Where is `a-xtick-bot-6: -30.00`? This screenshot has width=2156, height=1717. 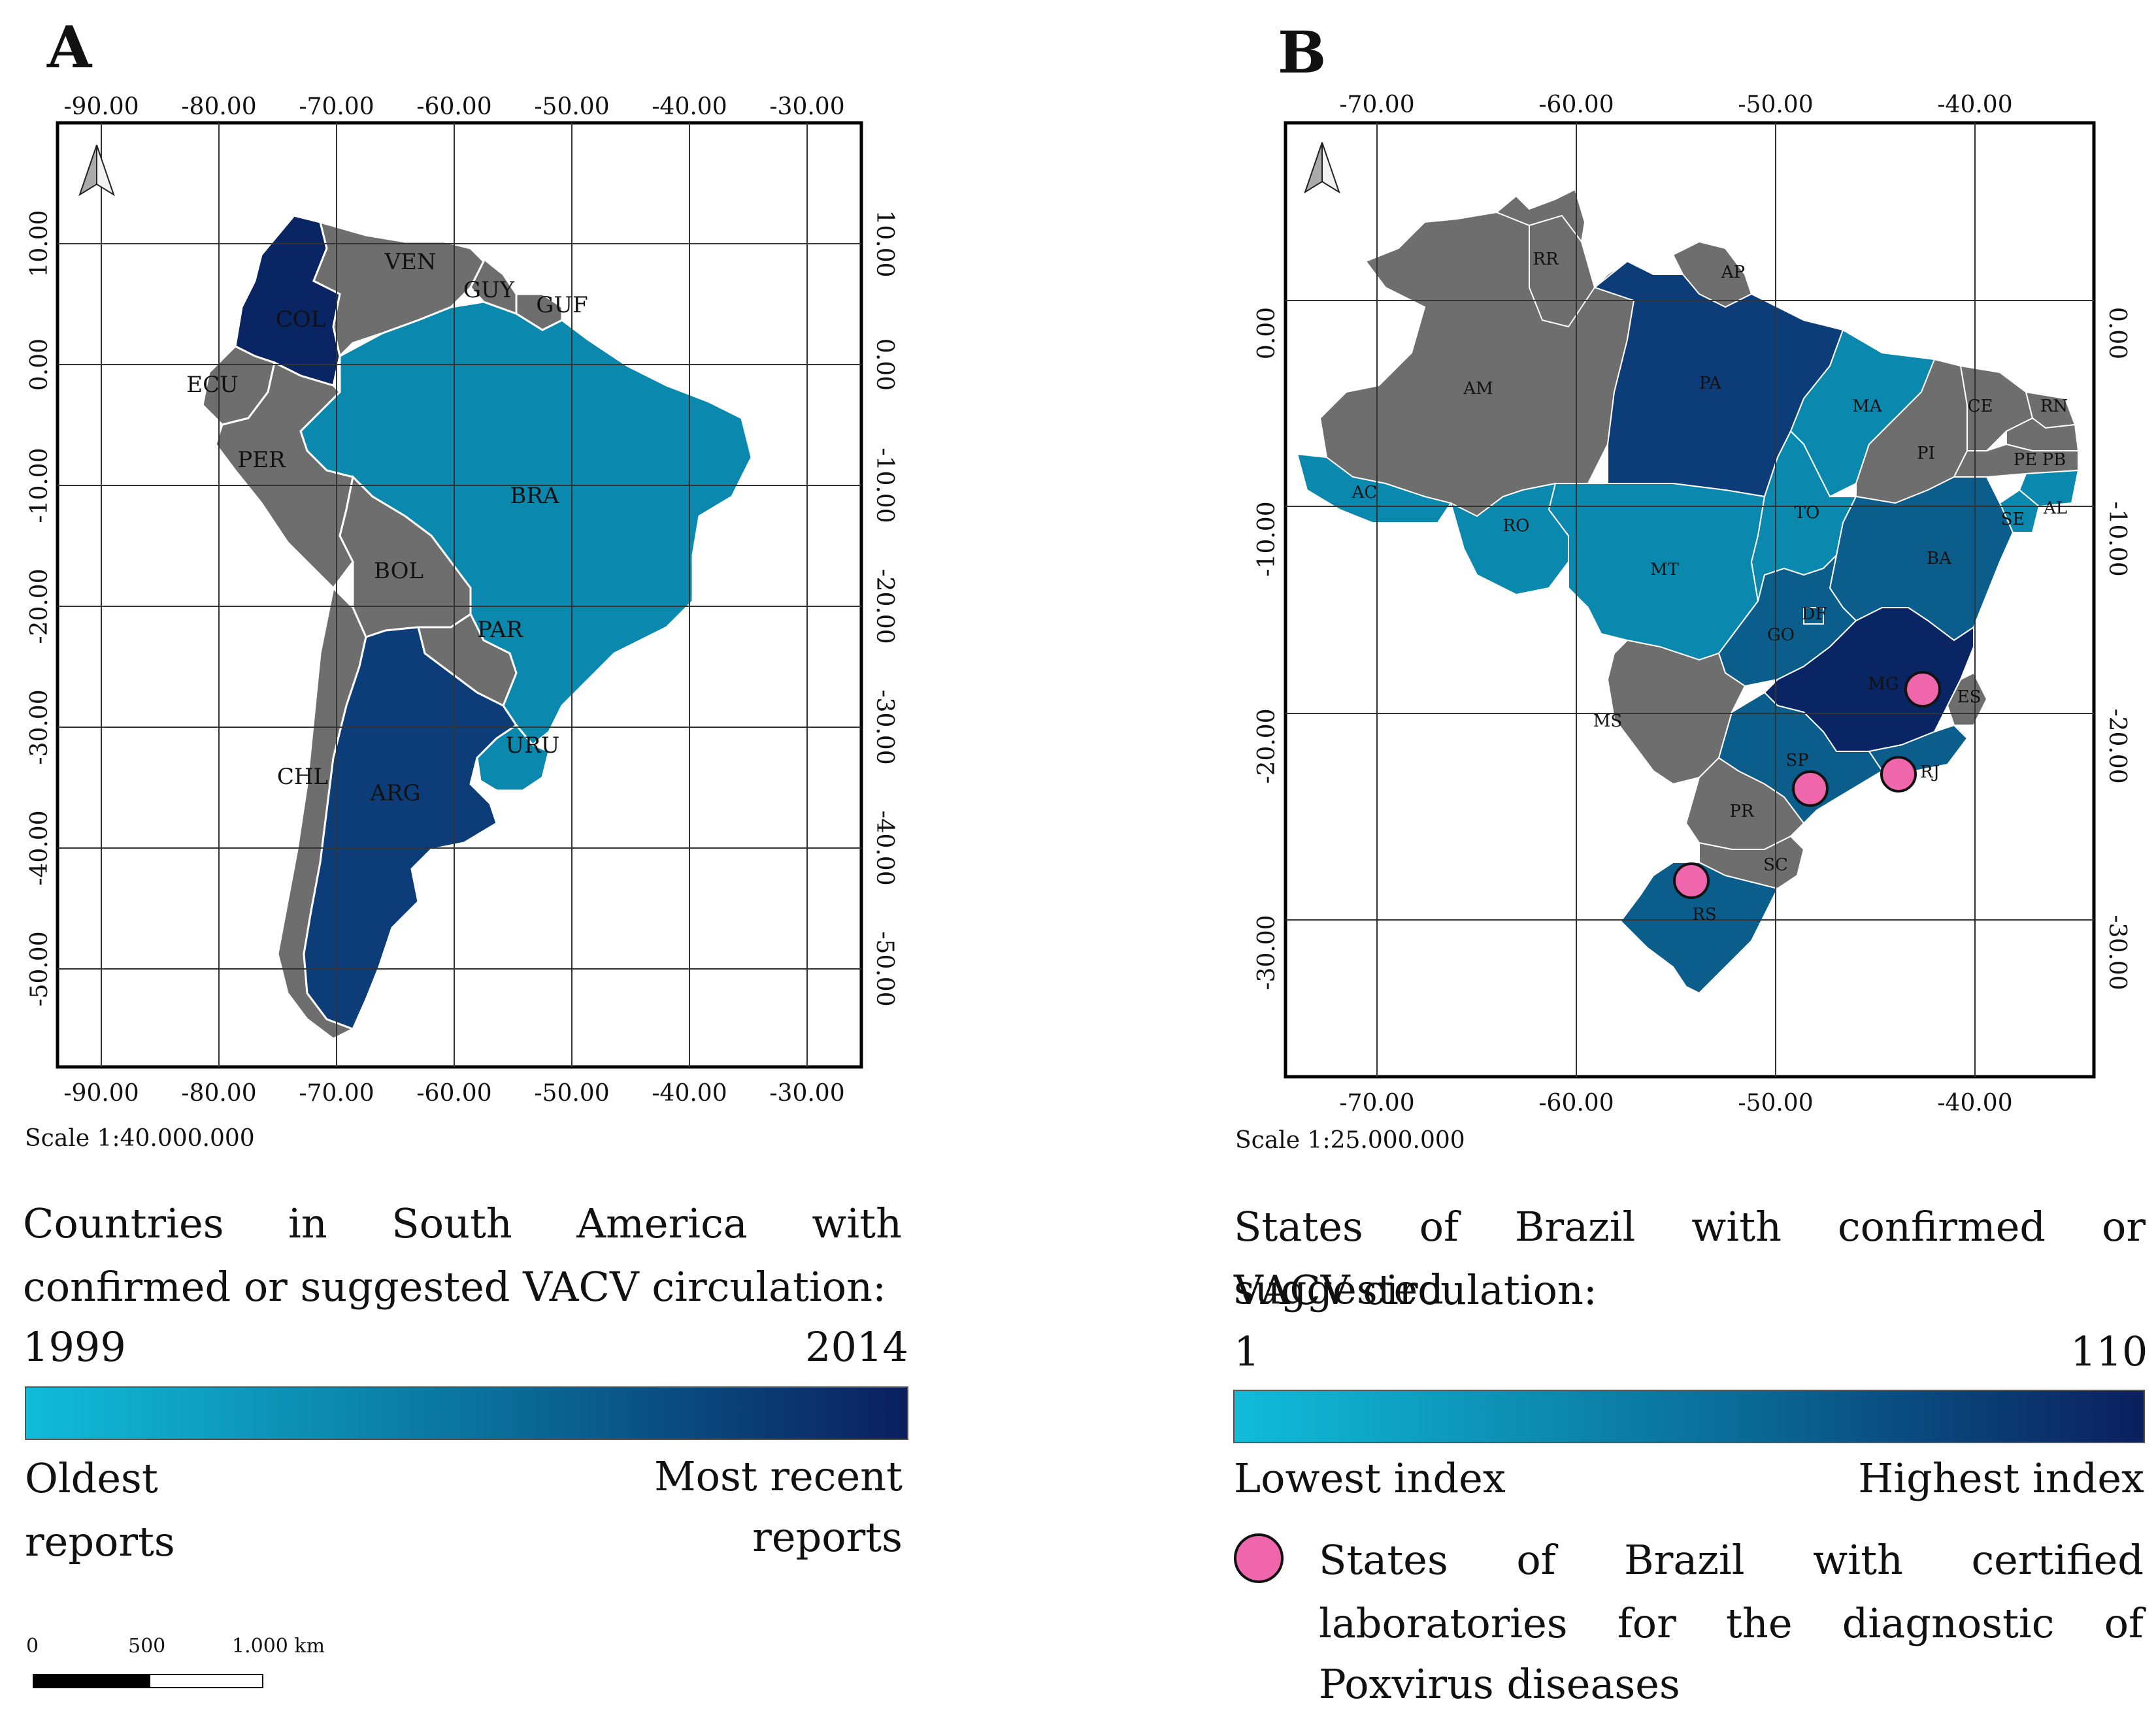 a-xtick-bot-6: -30.00 is located at coordinates (806, 1093).